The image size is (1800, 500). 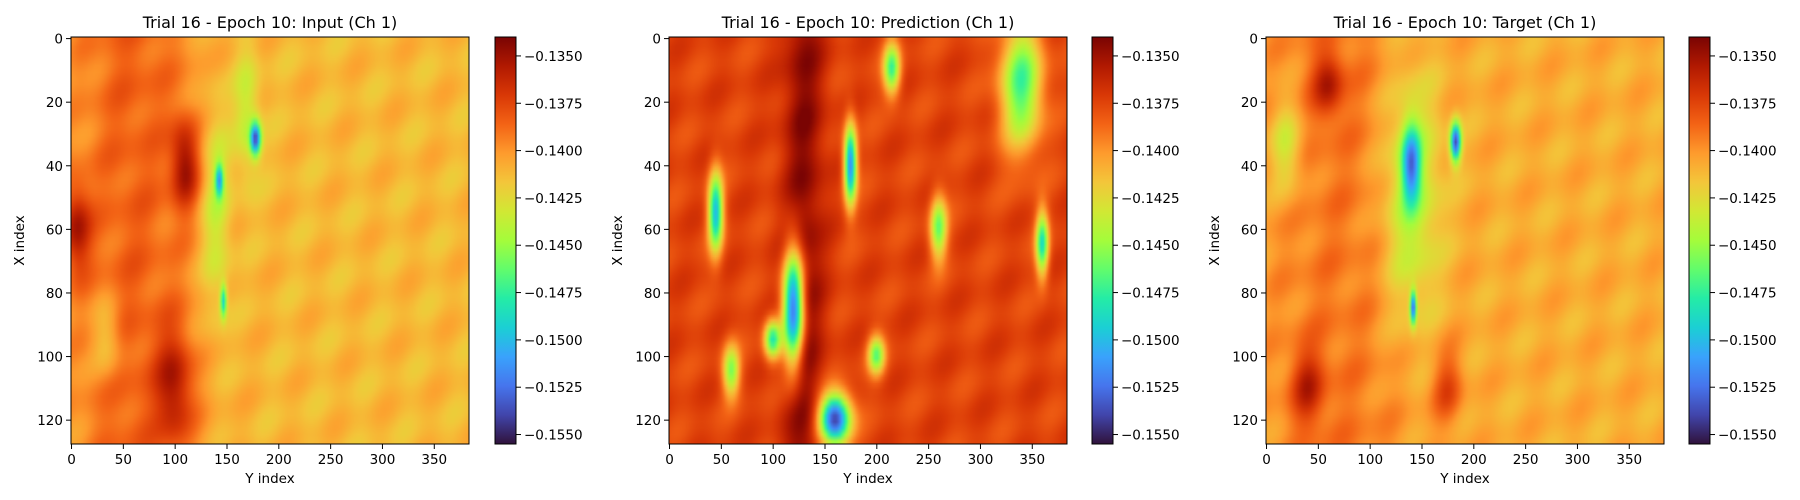 What do you see at coordinates (868, 22) in the screenshot?
I see `chart-title: Trial 16 - Epoch 10: Prediction (Ch 1)` at bounding box center [868, 22].